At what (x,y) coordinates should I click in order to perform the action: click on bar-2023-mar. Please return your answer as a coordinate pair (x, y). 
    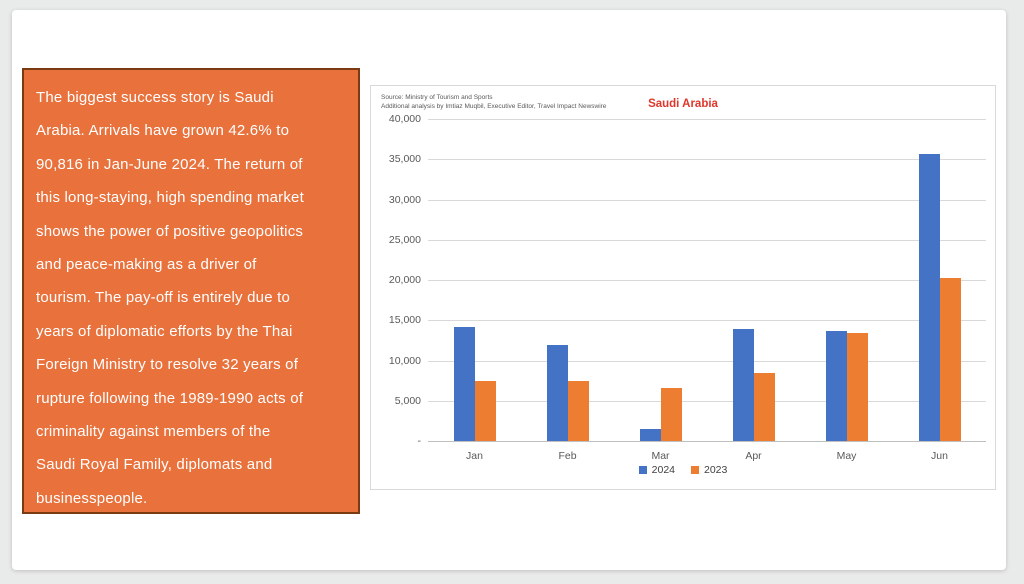
    Looking at the image, I should click on (671, 414).